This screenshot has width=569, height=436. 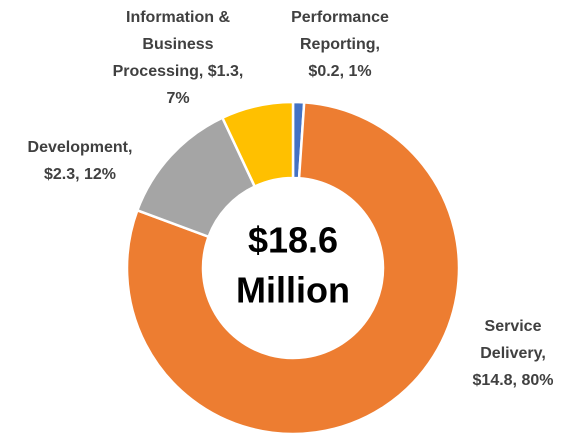 What do you see at coordinates (513, 380) in the screenshot?
I see `data-label: $14.8, 80%` at bounding box center [513, 380].